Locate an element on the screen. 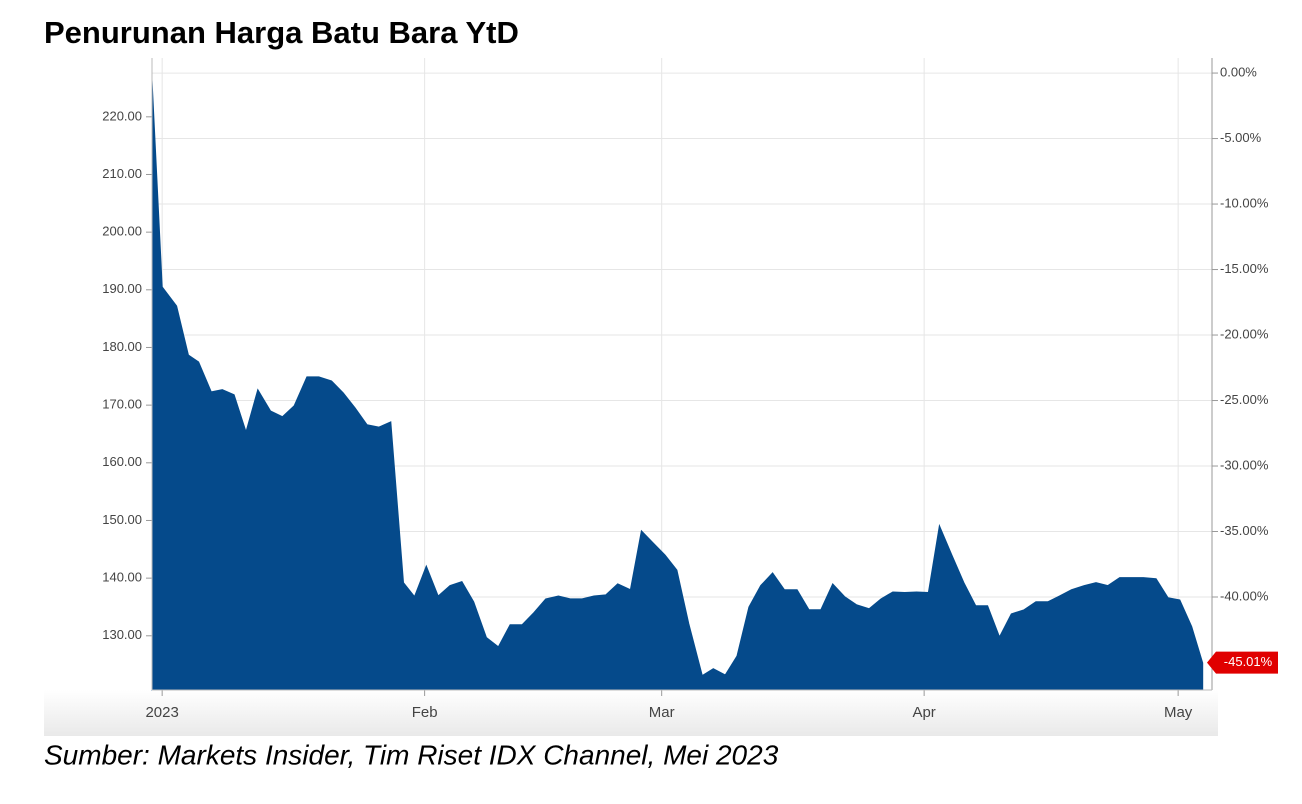 Image resolution: width=1302 pixels, height=804 pixels. y2-tick-label: -35.00% is located at coordinates (1244, 530).